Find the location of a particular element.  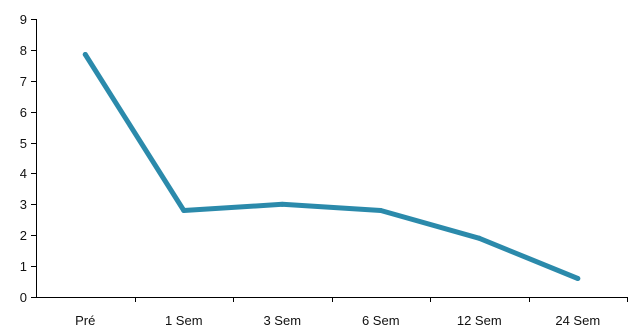

y-tick-label: 2 is located at coordinates (23, 235).